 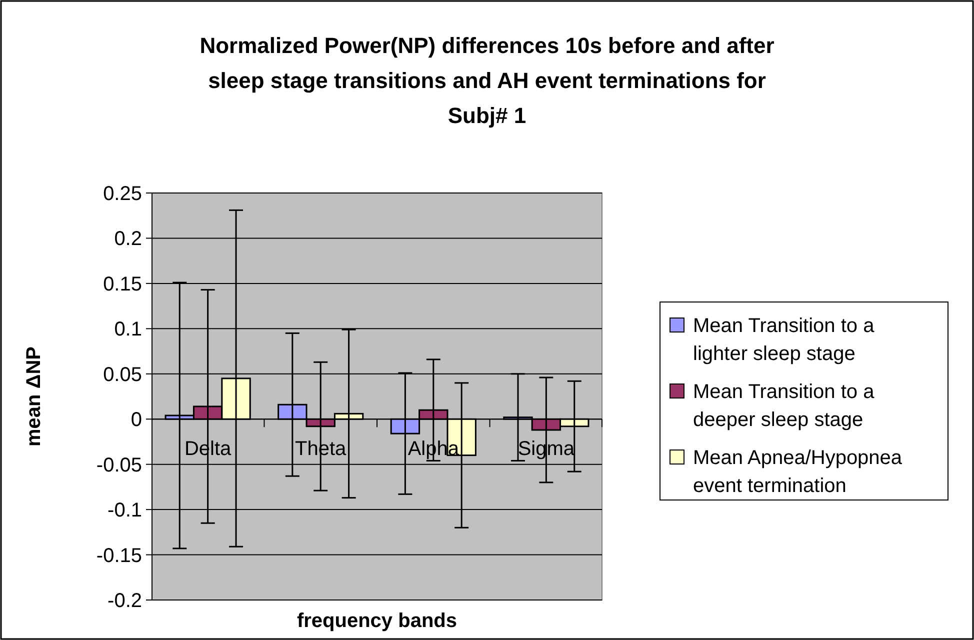 I want to click on y-axis-title: mean ΔNP, so click(x=34, y=396).